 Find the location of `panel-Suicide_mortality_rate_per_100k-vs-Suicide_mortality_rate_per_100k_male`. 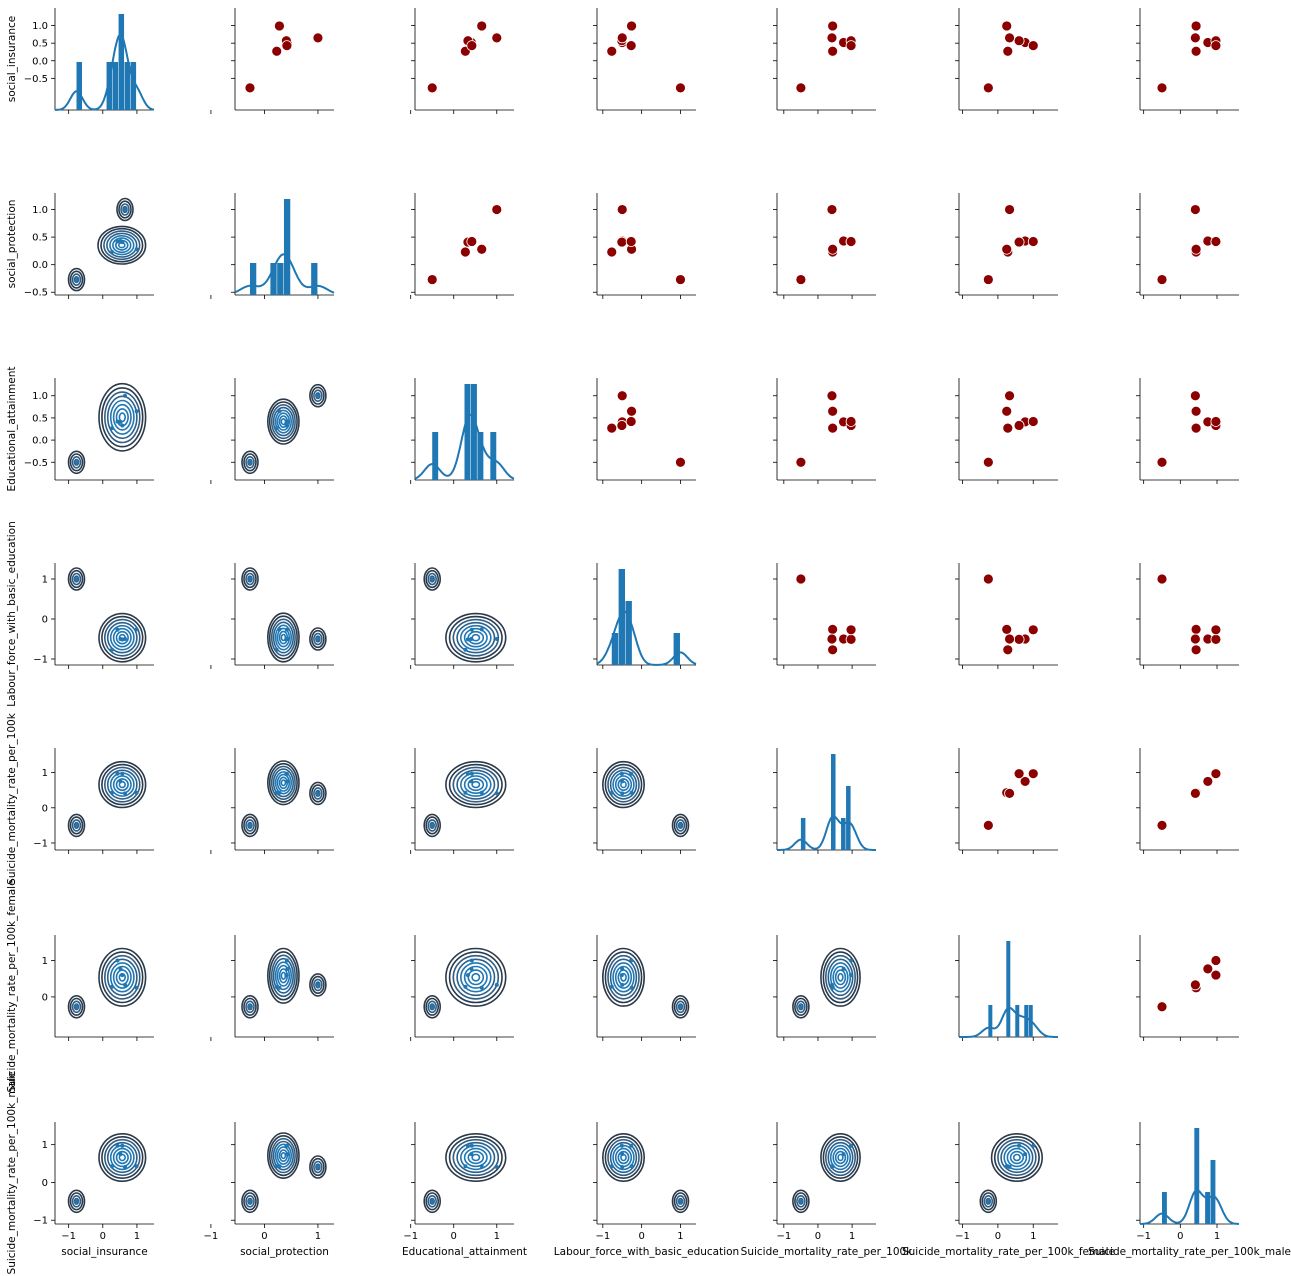

panel-Suicide_mortality_rate_per_100k-vs-Suicide_mortality_rate_per_100k_male is located at coordinates (1187, 801).